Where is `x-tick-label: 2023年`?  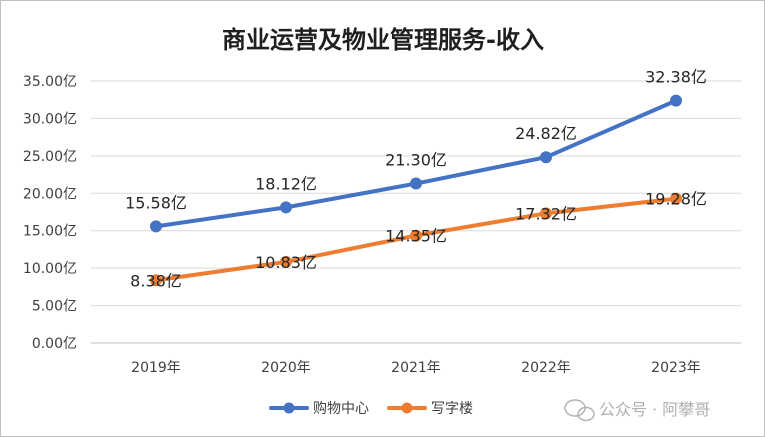
x-tick-label: 2023年 is located at coordinates (676, 368).